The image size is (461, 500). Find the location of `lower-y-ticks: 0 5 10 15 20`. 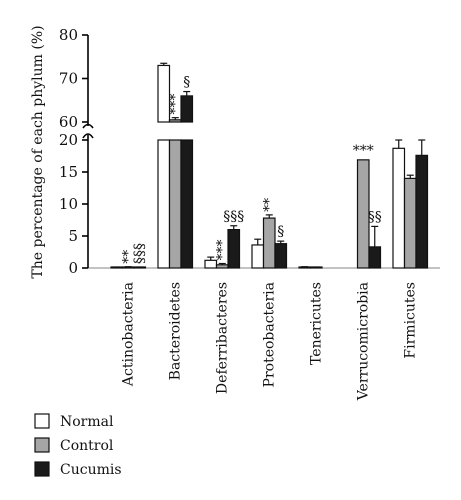

lower-y-ticks: 0 5 10 15 20 is located at coordinates (73, 204).